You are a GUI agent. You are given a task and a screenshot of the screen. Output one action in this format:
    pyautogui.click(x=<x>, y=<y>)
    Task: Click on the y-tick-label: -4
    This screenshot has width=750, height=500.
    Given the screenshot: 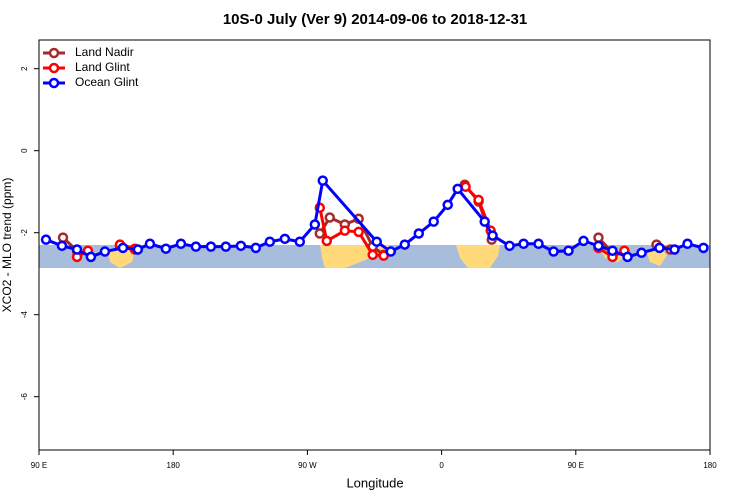 What is the action you would take?
    pyautogui.click(x=24, y=315)
    